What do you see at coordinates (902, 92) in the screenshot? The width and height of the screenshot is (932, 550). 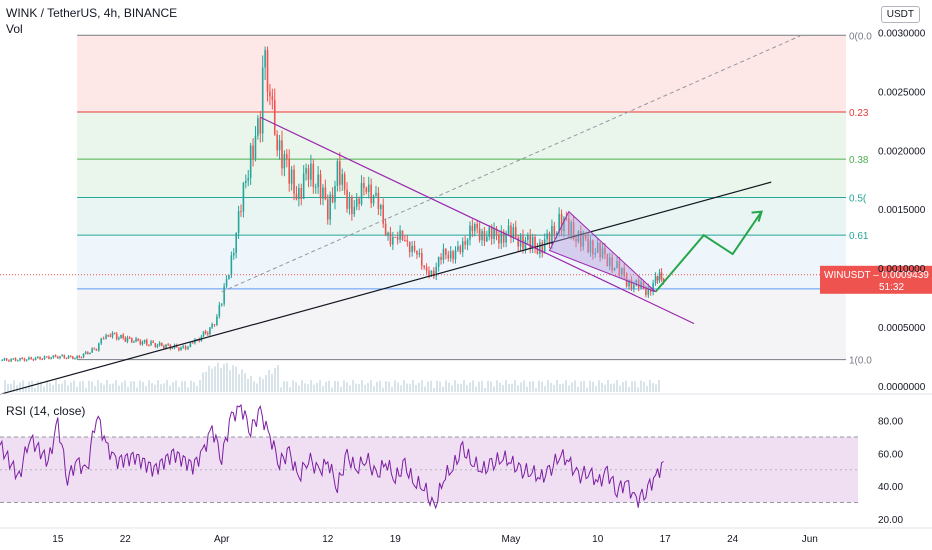 I see `price-tick-label: 0.0025000` at bounding box center [902, 92].